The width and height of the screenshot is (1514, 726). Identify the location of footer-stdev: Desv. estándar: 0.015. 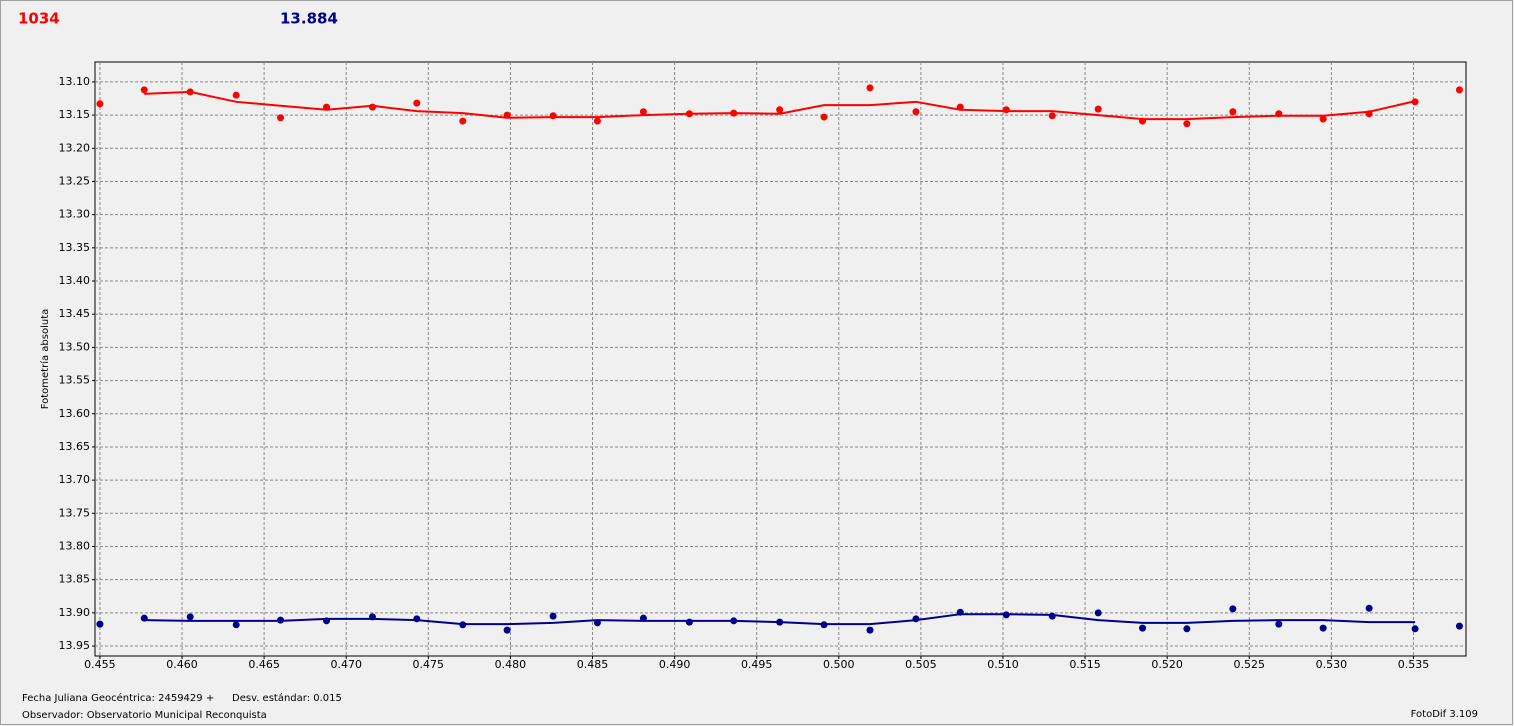
(287, 698).